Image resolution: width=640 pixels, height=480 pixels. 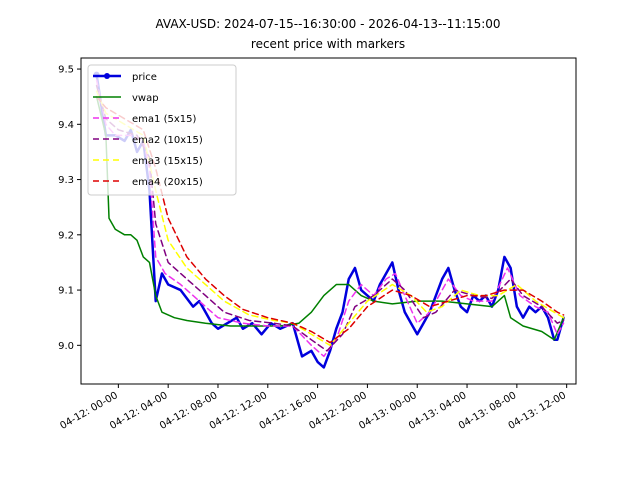 I want to click on legend-label-4: ema3 (15x15), so click(x=167, y=161).